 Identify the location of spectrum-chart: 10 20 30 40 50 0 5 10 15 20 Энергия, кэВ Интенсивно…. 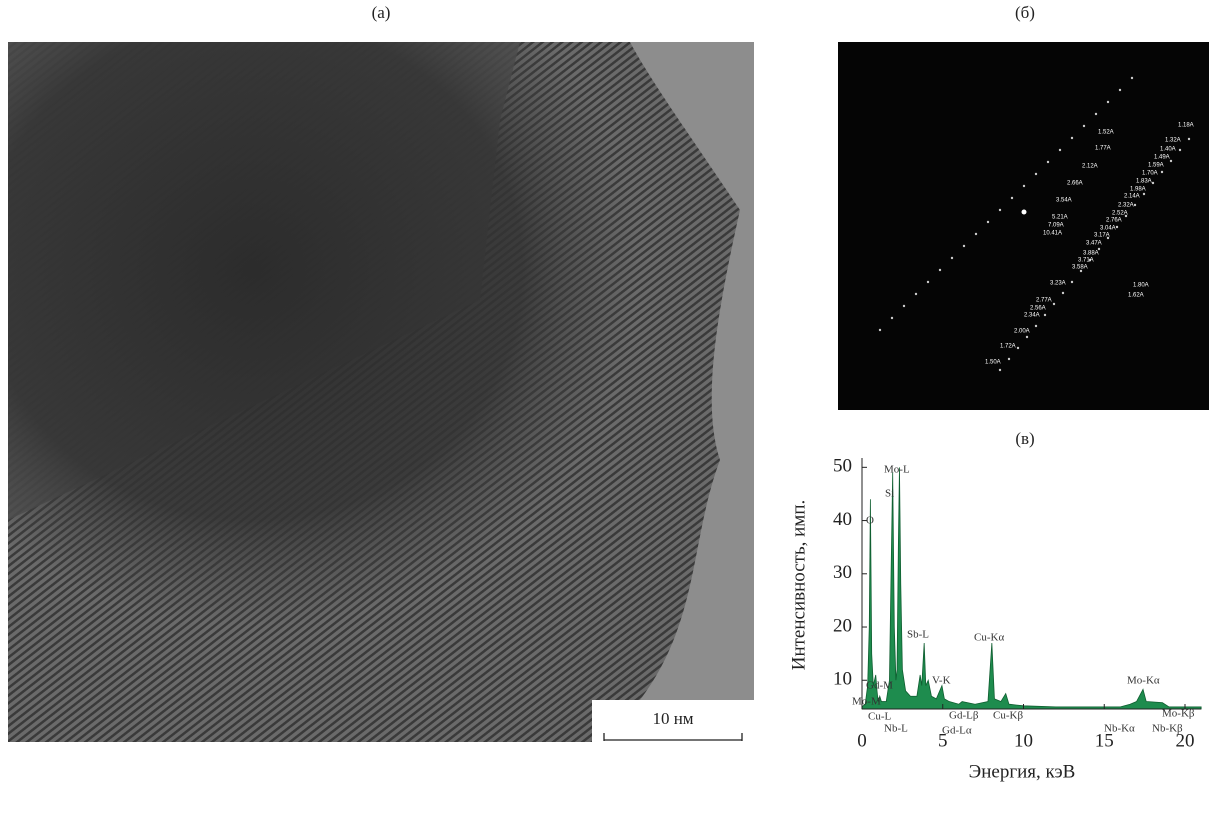
(995, 619).